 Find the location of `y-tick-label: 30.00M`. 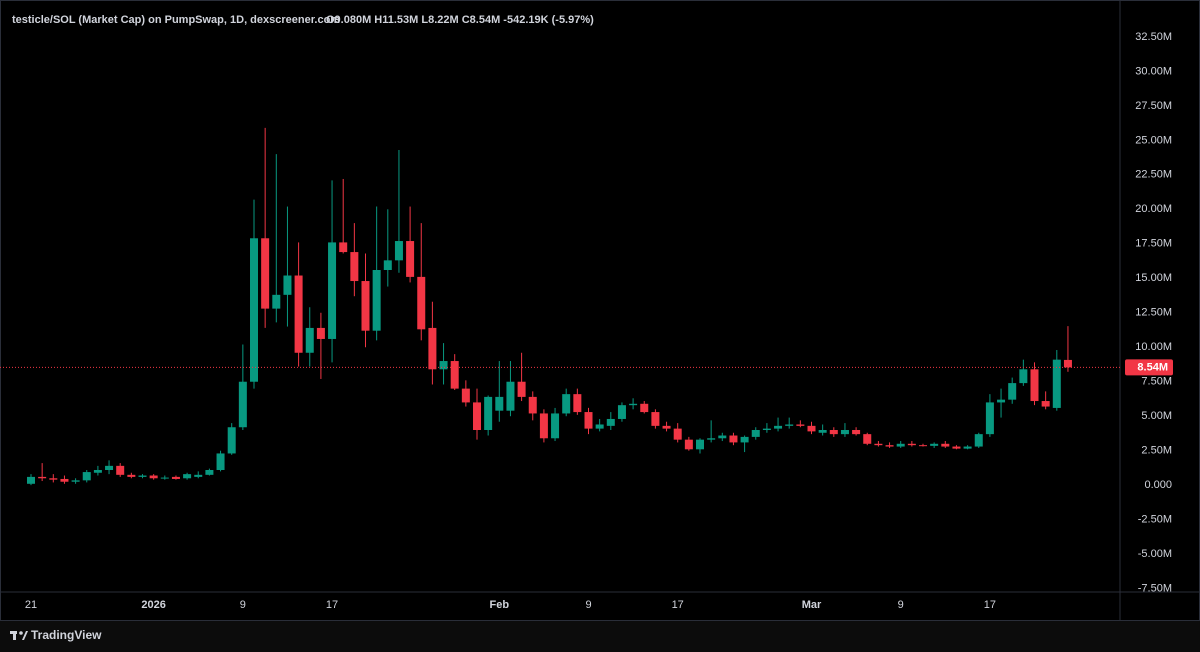

y-tick-label: 30.00M is located at coordinates (1153, 71).